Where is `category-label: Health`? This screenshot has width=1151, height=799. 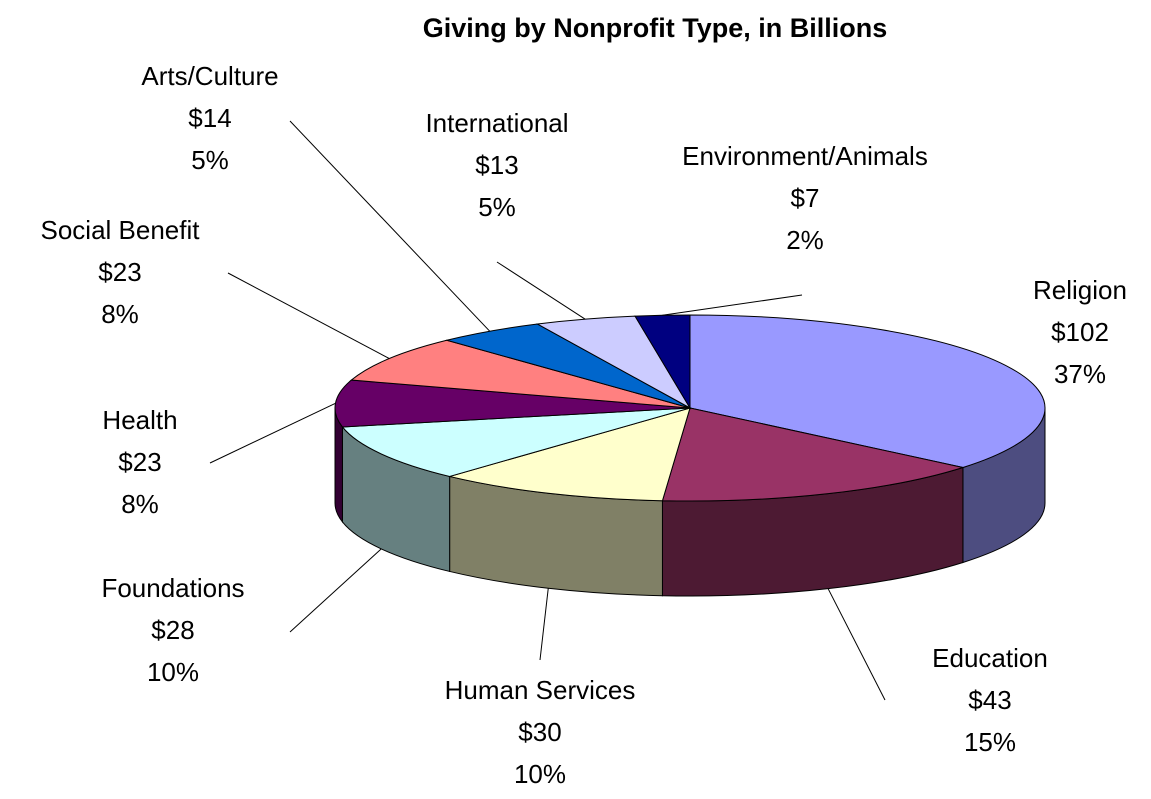
category-label: Health is located at coordinates (139, 420).